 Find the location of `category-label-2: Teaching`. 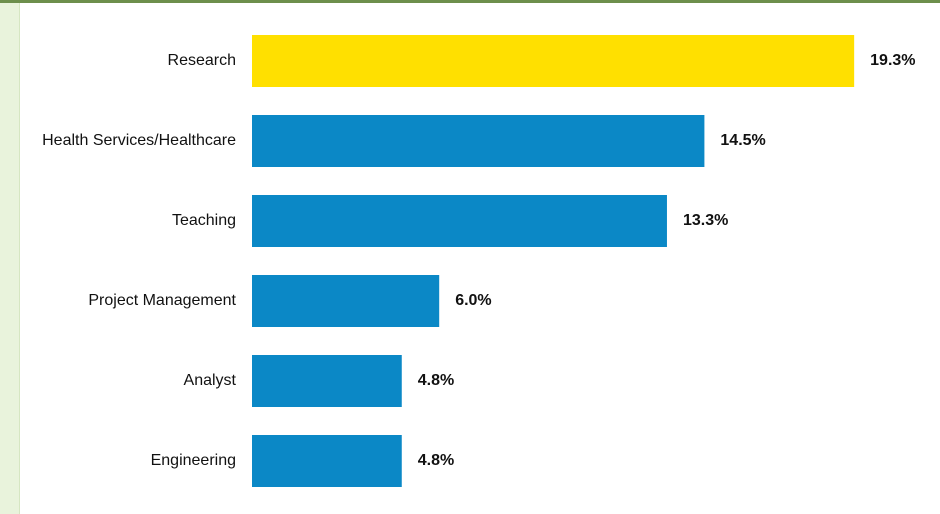

category-label-2: Teaching is located at coordinates (204, 220).